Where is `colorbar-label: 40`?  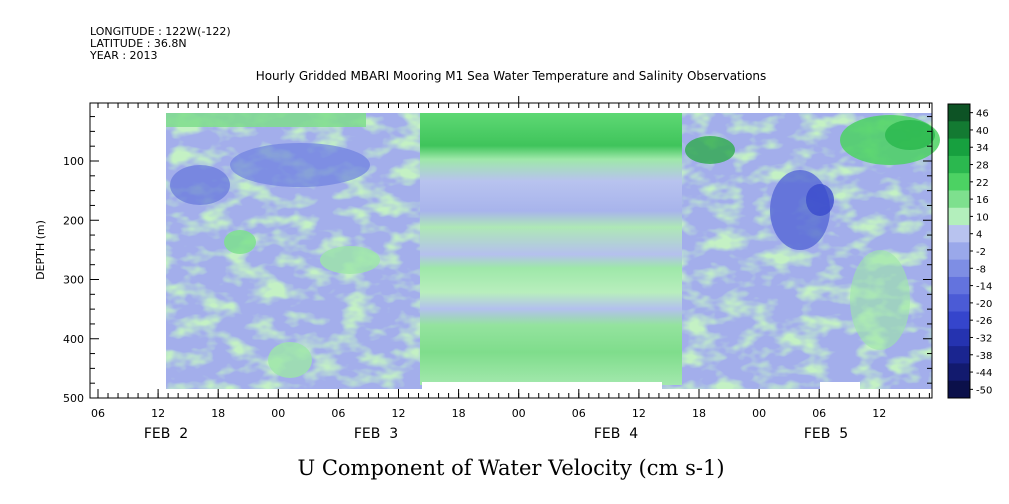
colorbar-label: 40 is located at coordinates (982, 131).